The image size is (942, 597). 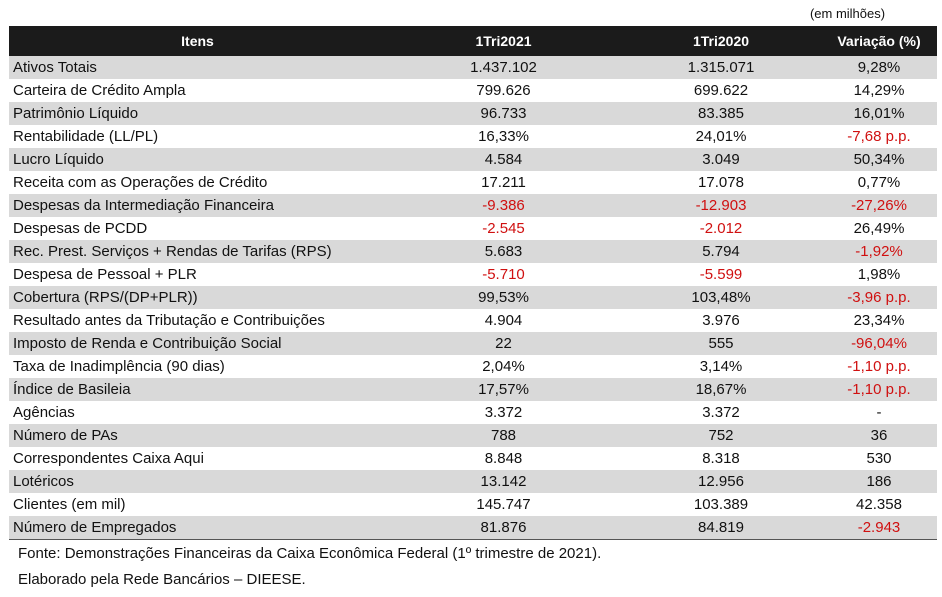 What do you see at coordinates (503, 113) in the screenshot?
I see `row-value-1tri2021: 96.733` at bounding box center [503, 113].